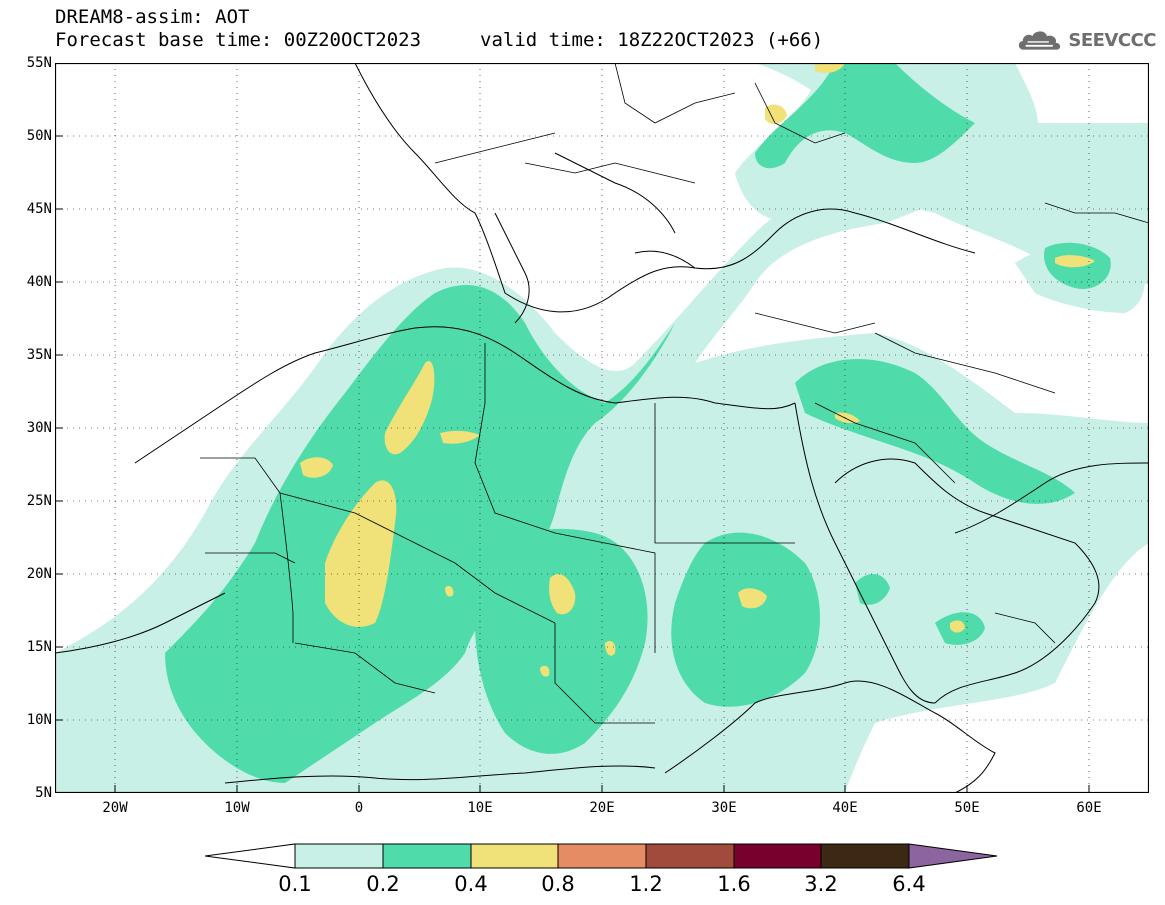 Image resolution: width=1165 pixels, height=905 pixels. I want to click on legend-label-3.2: 3.2, so click(821, 884).